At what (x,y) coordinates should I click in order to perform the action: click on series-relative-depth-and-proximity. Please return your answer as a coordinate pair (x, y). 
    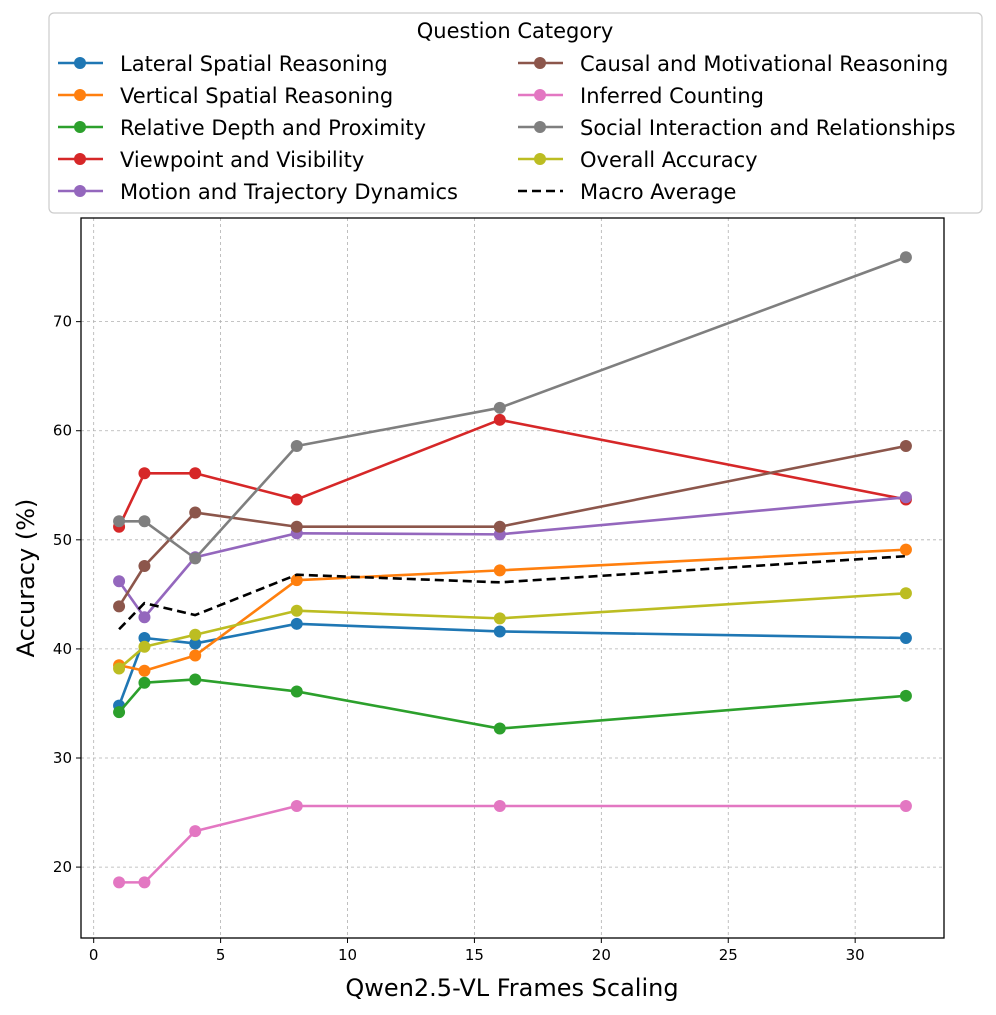
    Looking at the image, I should click on (512, 704).